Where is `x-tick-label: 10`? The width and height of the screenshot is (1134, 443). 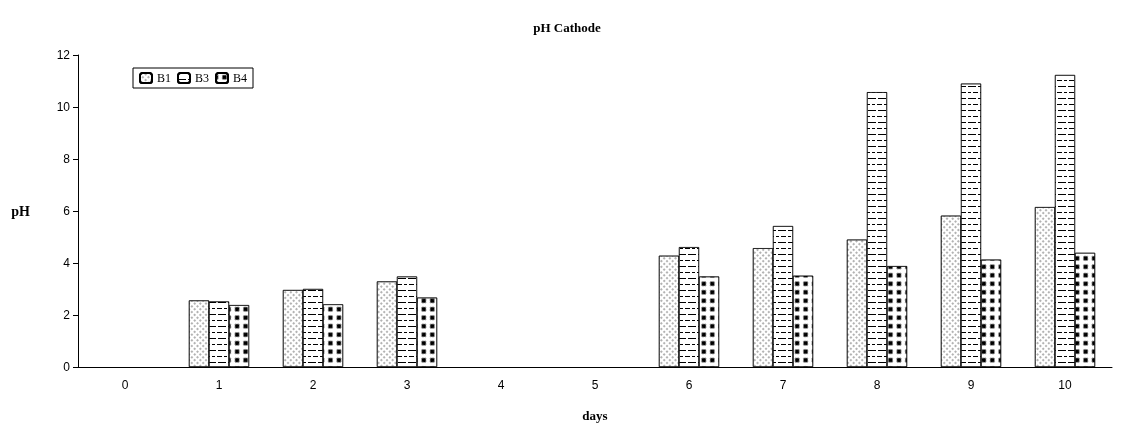 x-tick-label: 10 is located at coordinates (1065, 385).